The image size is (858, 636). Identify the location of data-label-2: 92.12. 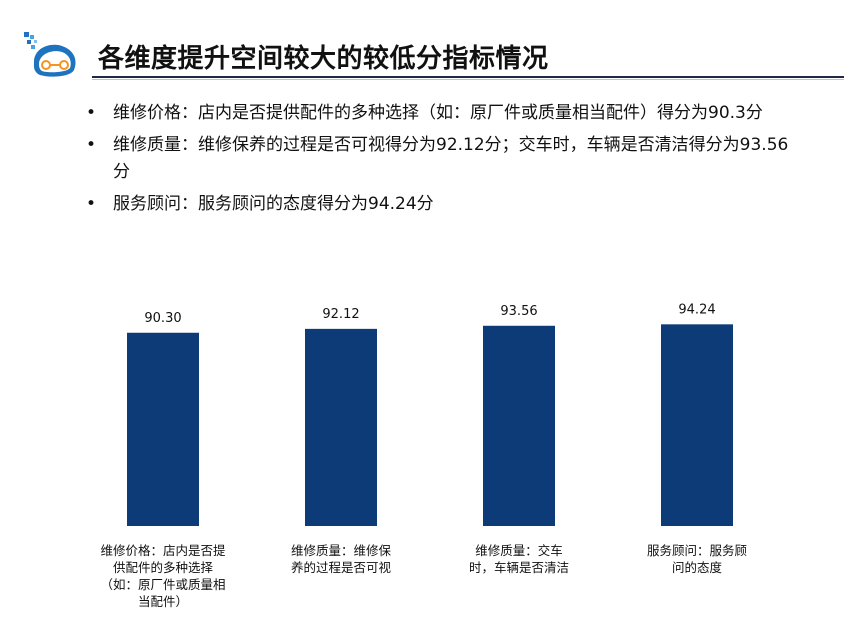
(340, 314).